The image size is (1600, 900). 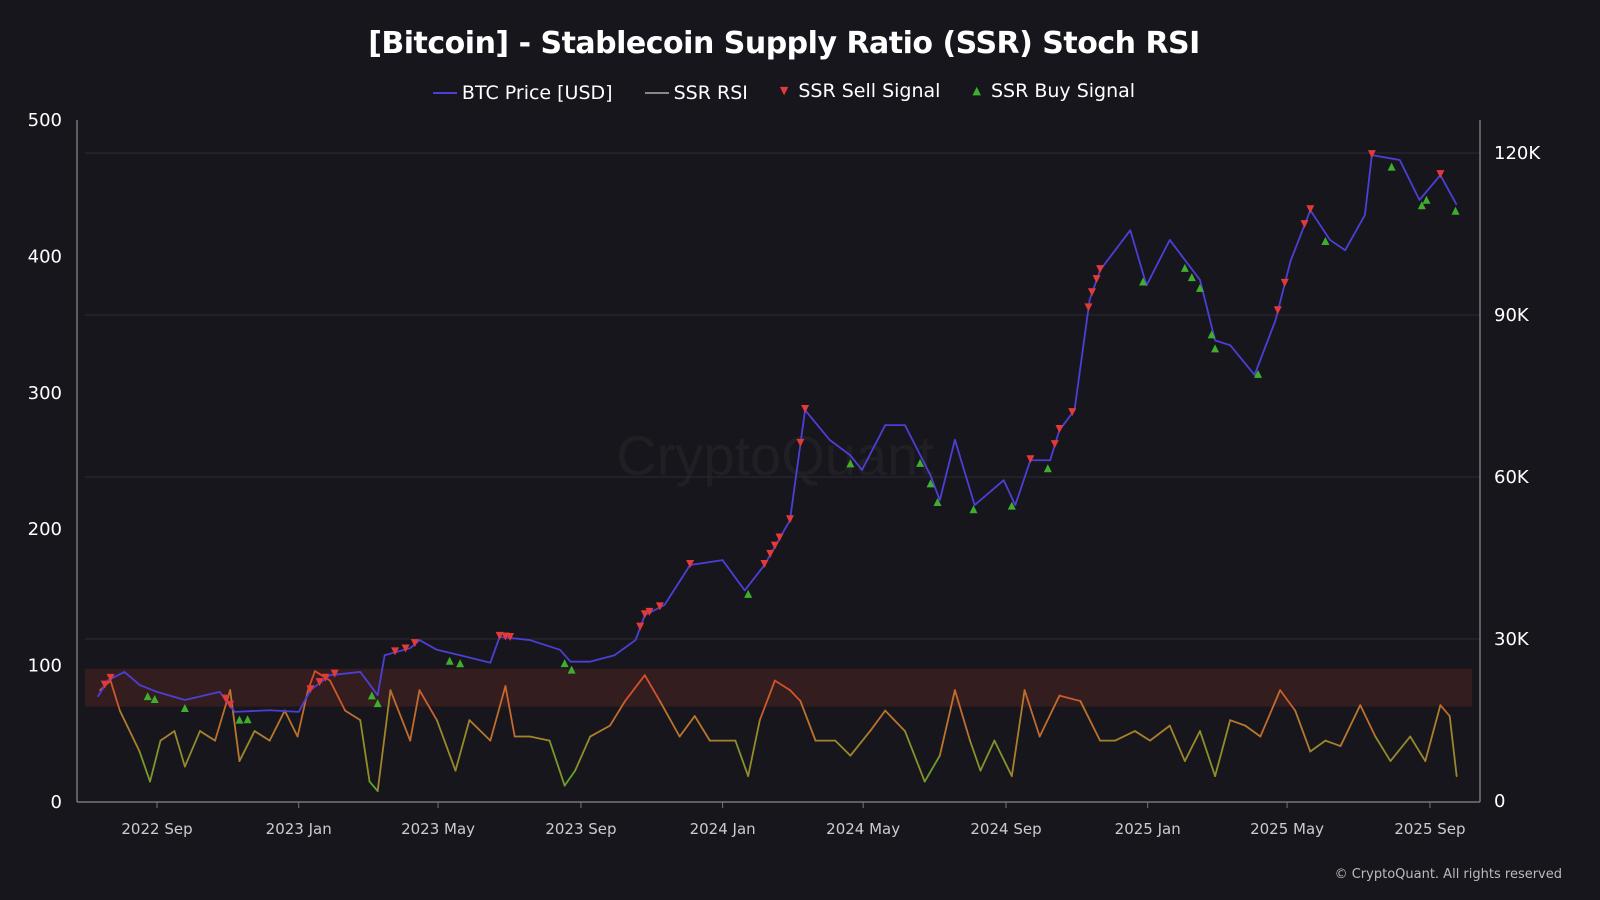 I want to click on x-axis-tick-label: 2024 May, so click(x=863, y=829).